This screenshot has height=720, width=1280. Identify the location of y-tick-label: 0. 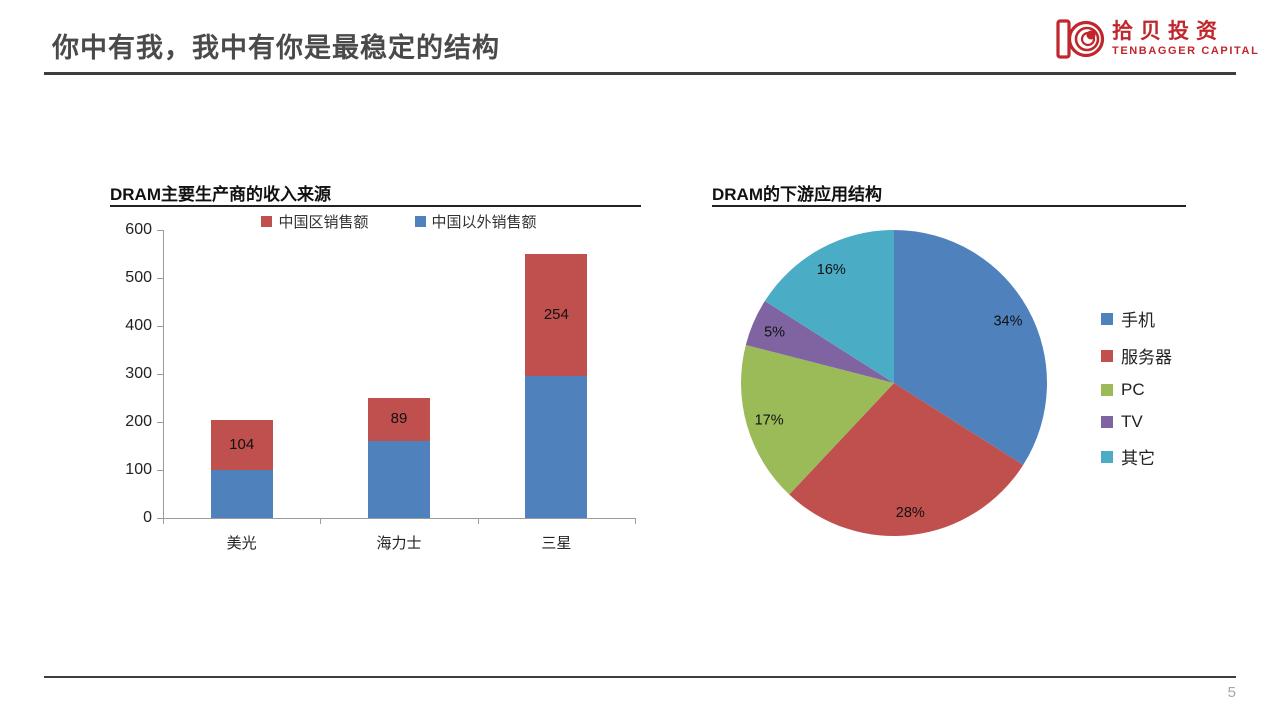
(147, 517).